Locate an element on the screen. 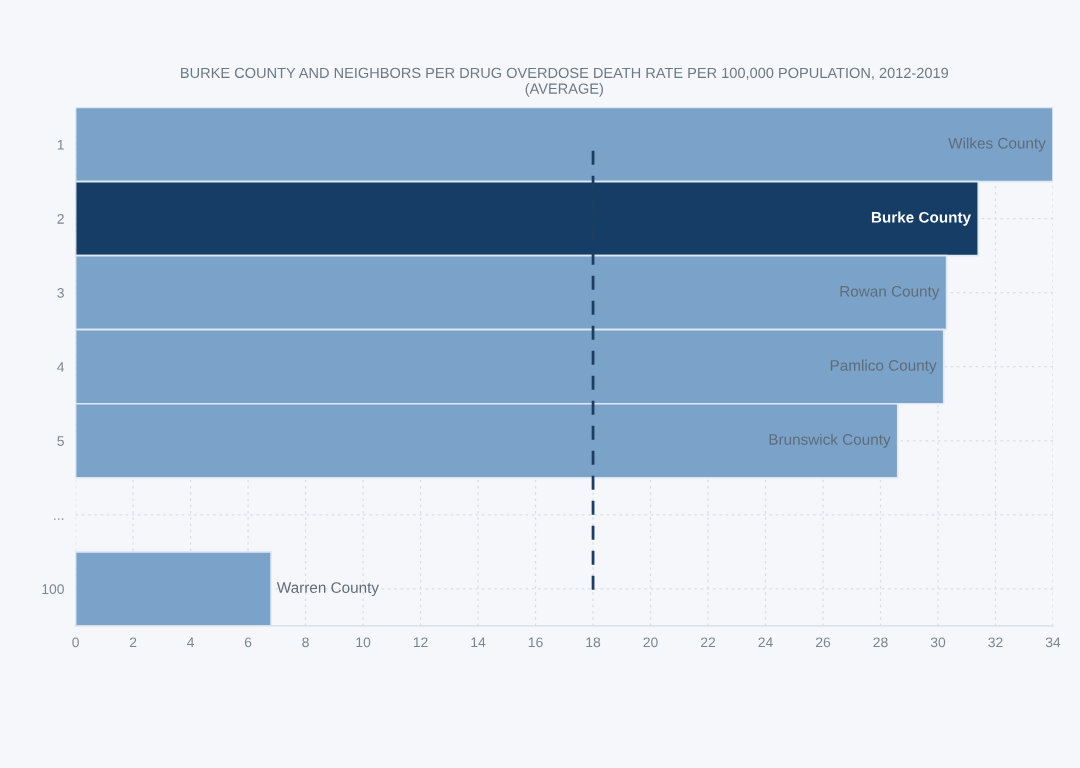 The height and width of the screenshot is (768, 1080). annotation: Warren County is located at coordinates (327, 589).